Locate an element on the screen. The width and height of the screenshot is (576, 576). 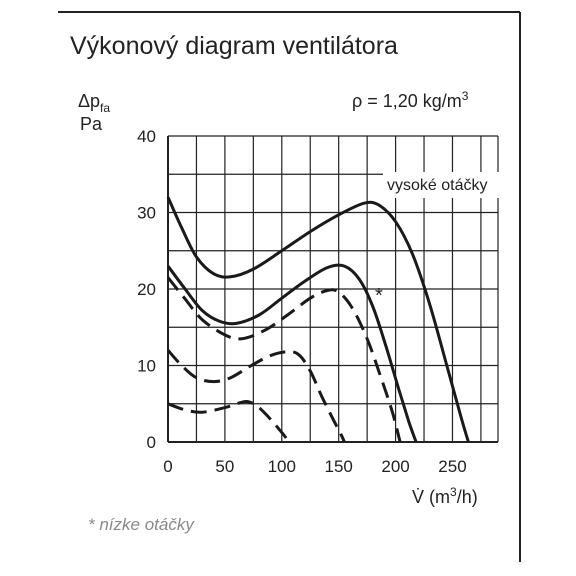
high-speed-label-bg is located at coordinates (441, 185).